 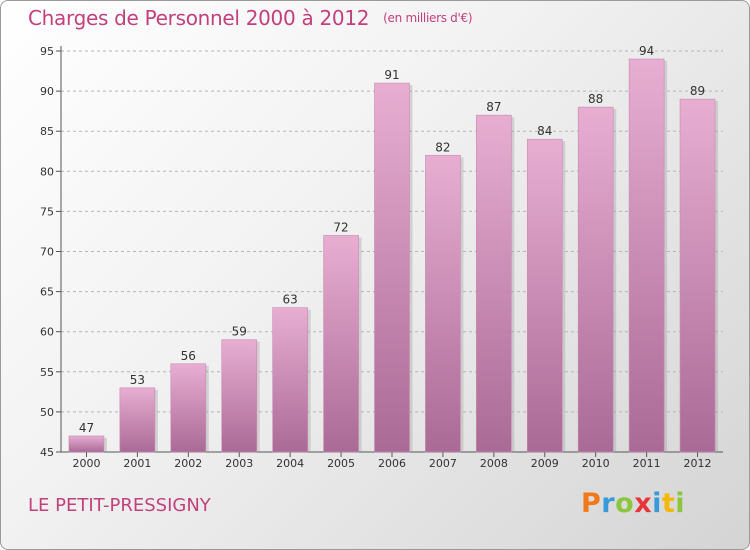 What do you see at coordinates (47, 211) in the screenshot?
I see `y-tick-label: 75` at bounding box center [47, 211].